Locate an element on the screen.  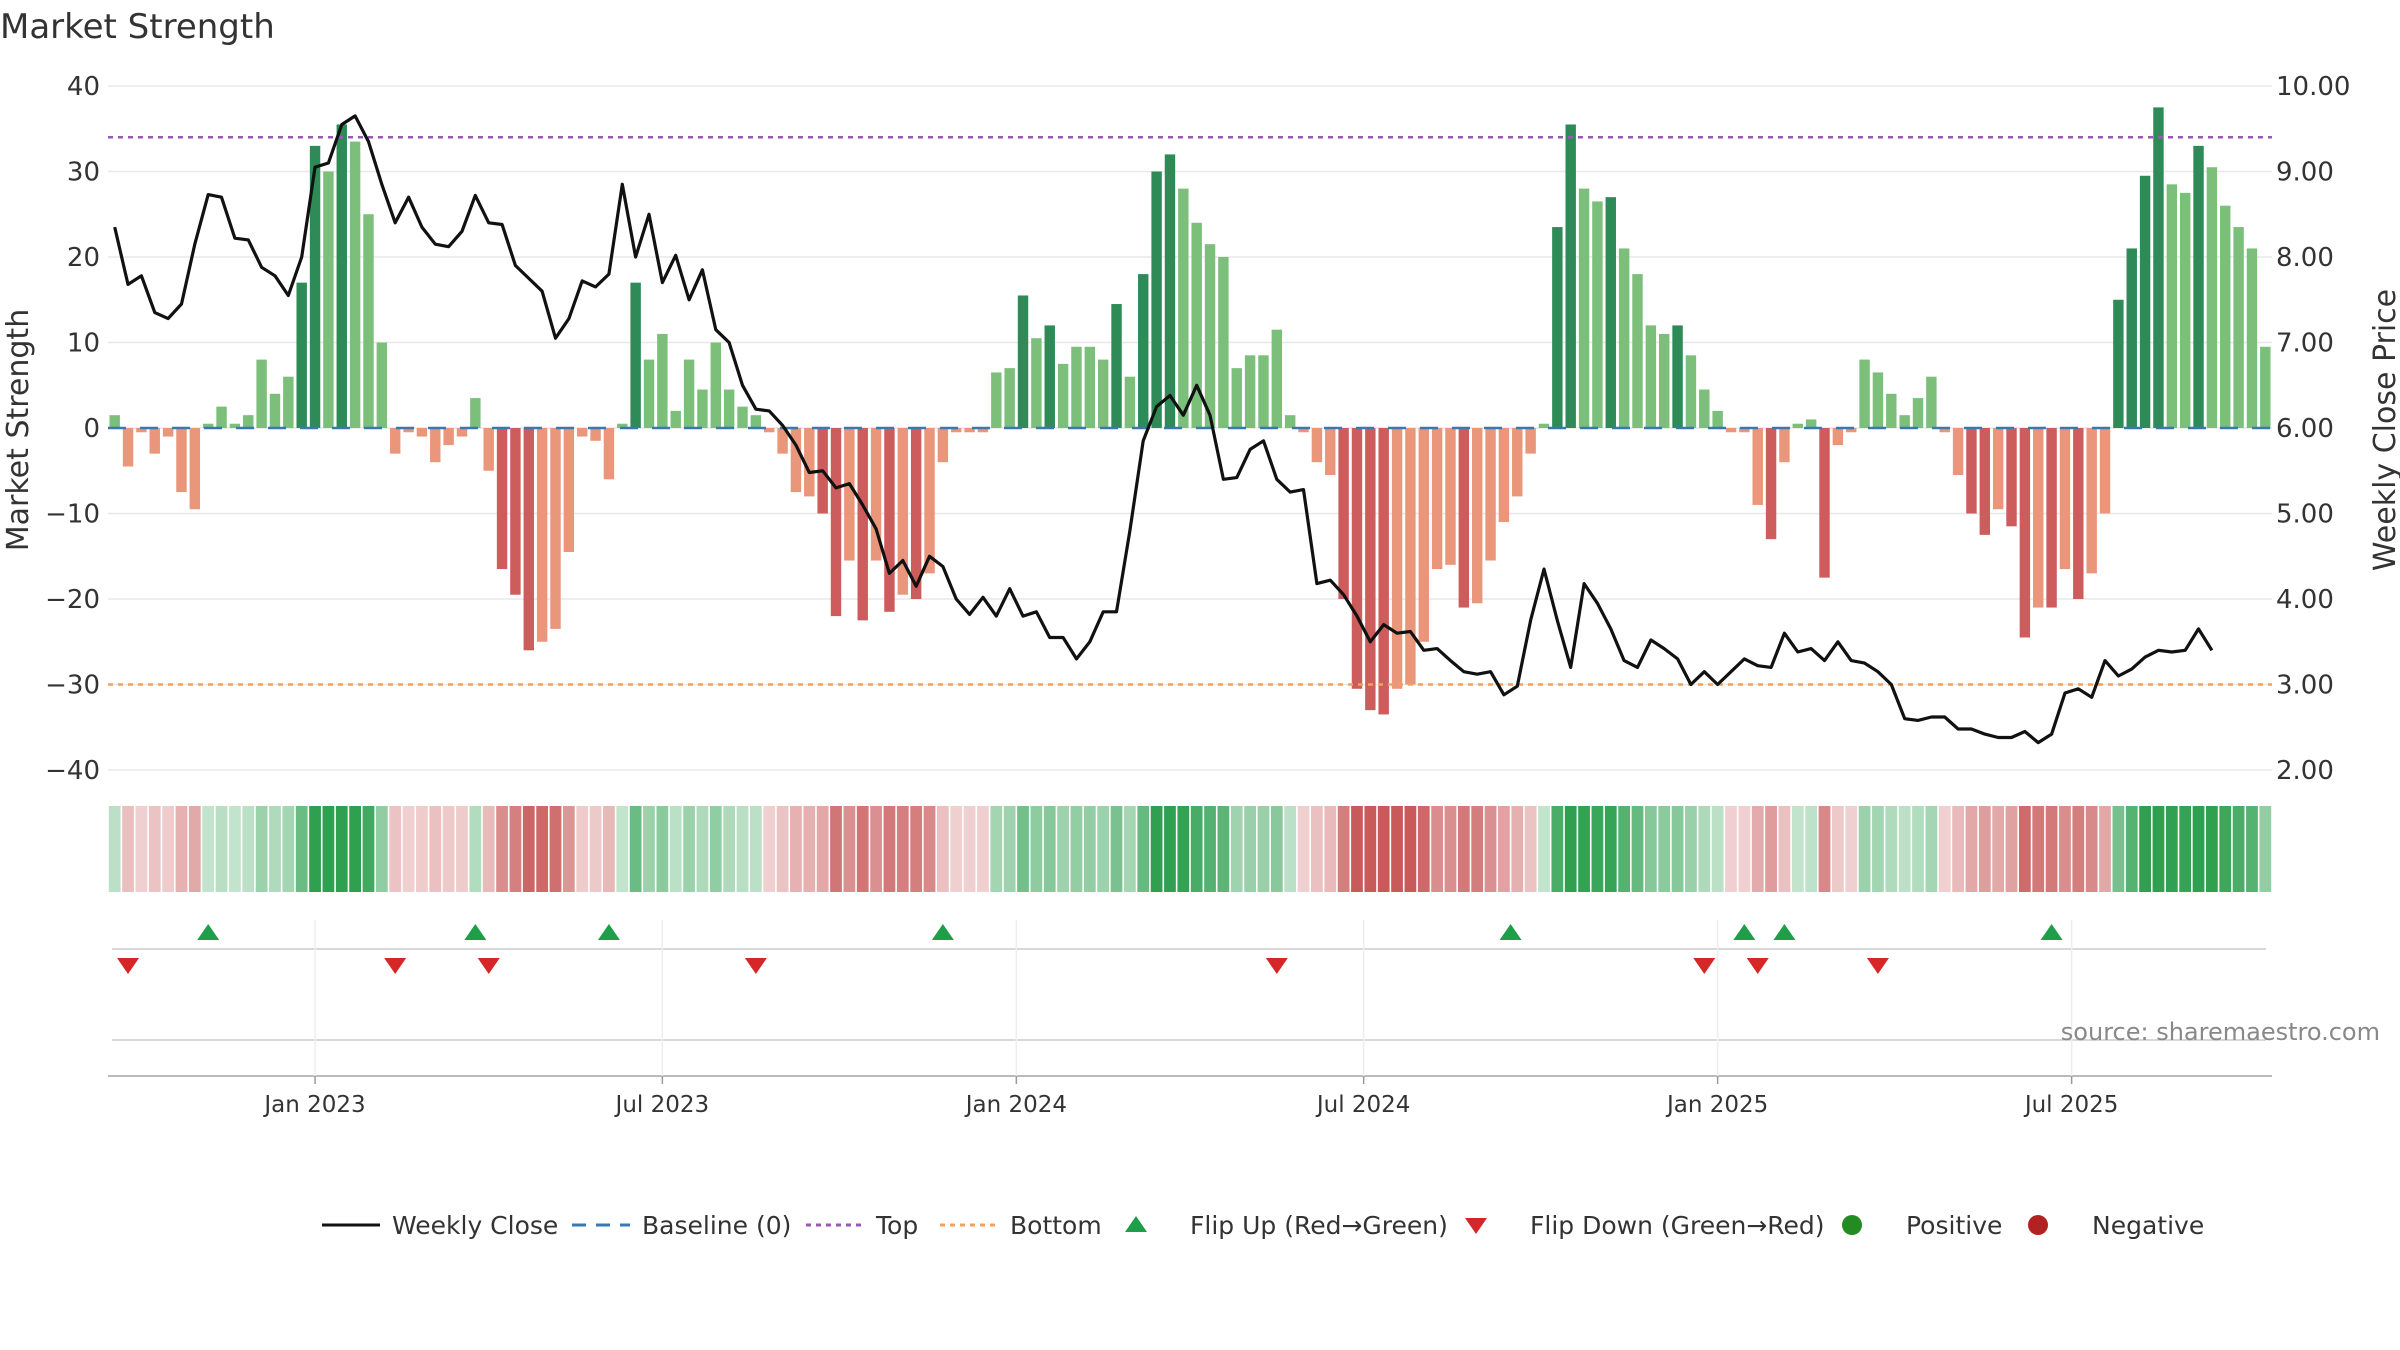
legend-flip-up-icon is located at coordinates (1136, 1224).